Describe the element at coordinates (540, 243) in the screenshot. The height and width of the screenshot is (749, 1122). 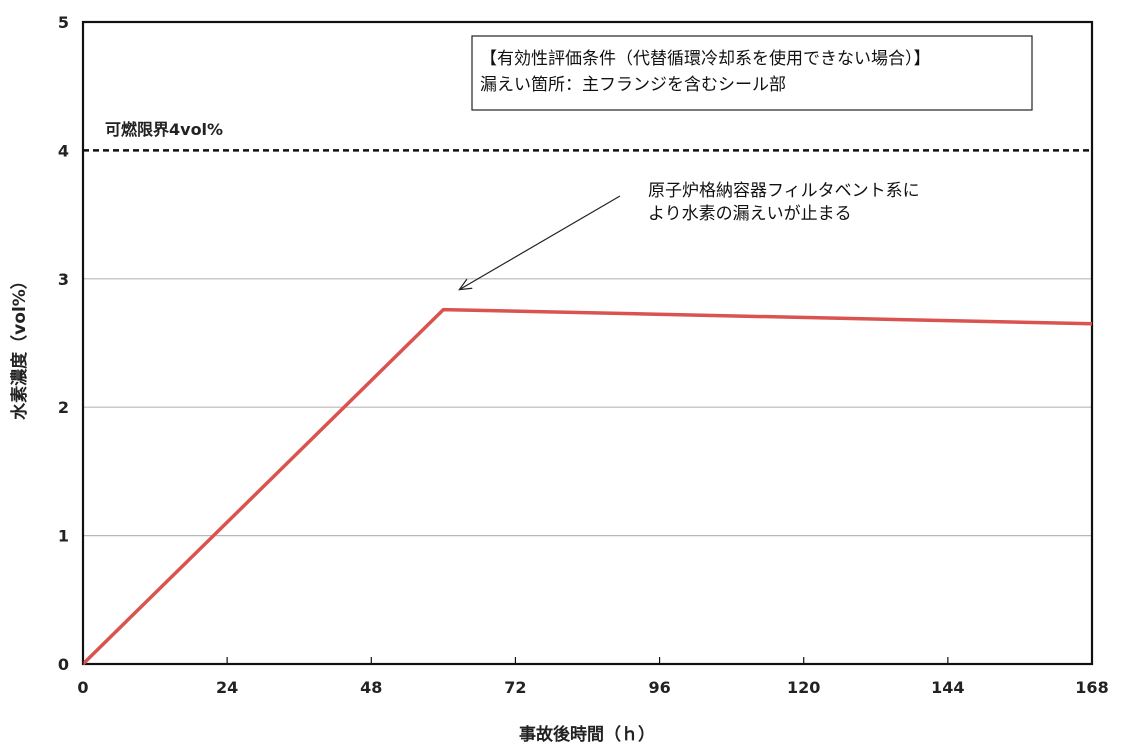
I see `annotation-arrow` at that location.